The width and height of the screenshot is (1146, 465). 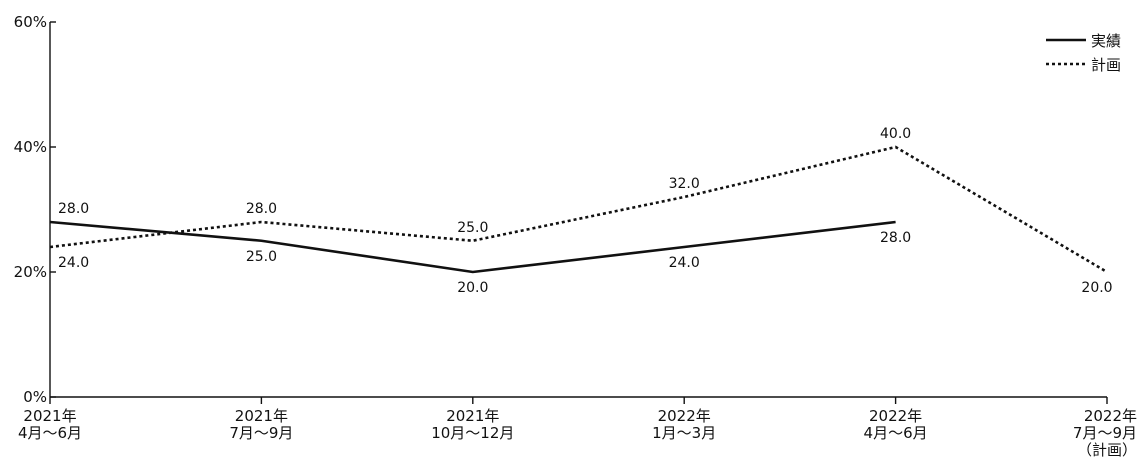 What do you see at coordinates (73, 263) in the screenshot?
I see `data-label-plan: 24.0` at bounding box center [73, 263].